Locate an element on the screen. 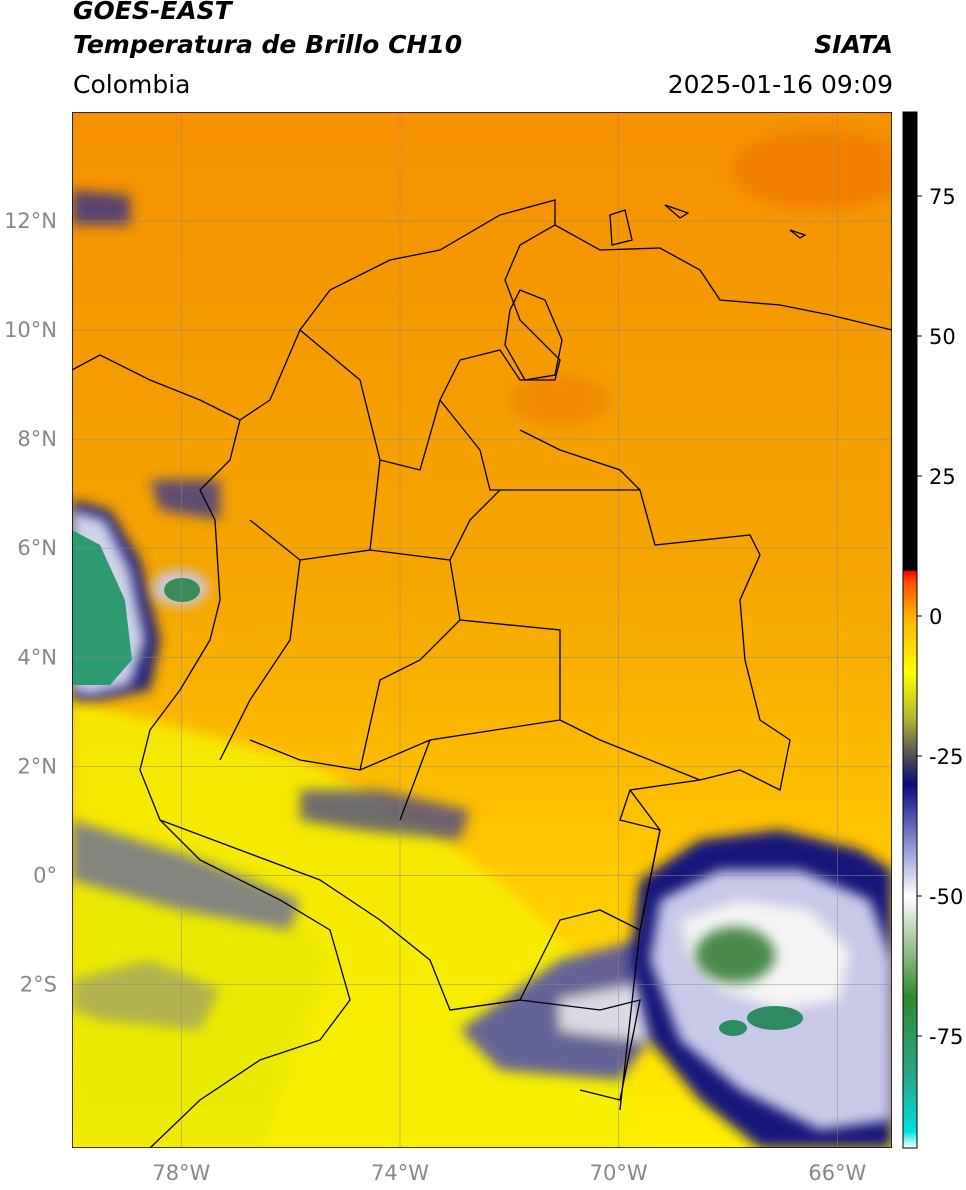  colorbar-ticks: 75 50 25 0 -25 -50 -75 is located at coordinates (940, 617).